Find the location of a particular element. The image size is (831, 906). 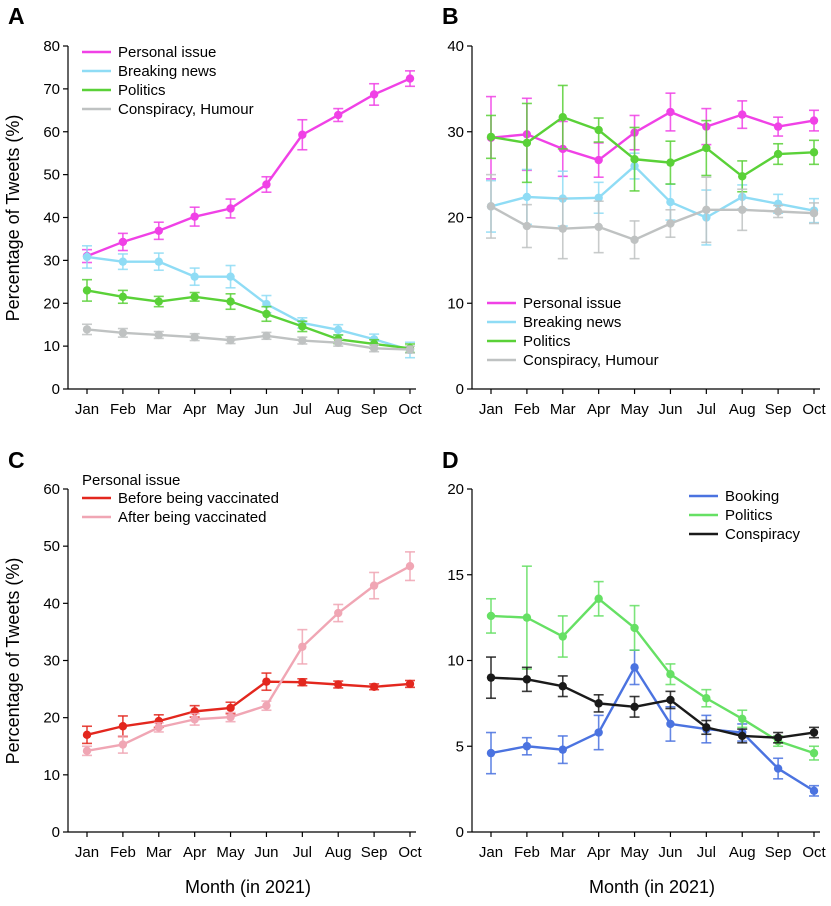

legend-label: Before being vaccinated is located at coordinates (198, 498).